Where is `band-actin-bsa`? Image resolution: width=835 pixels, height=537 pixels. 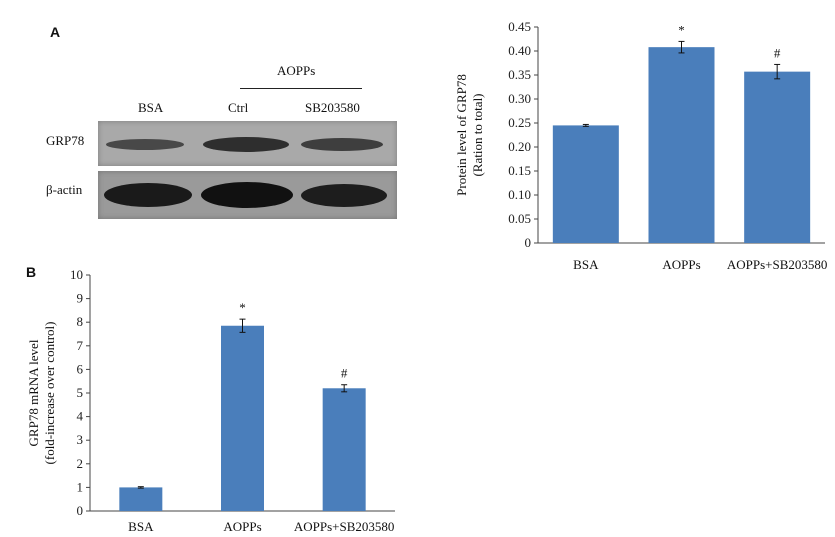 band-actin-bsa is located at coordinates (148, 195).